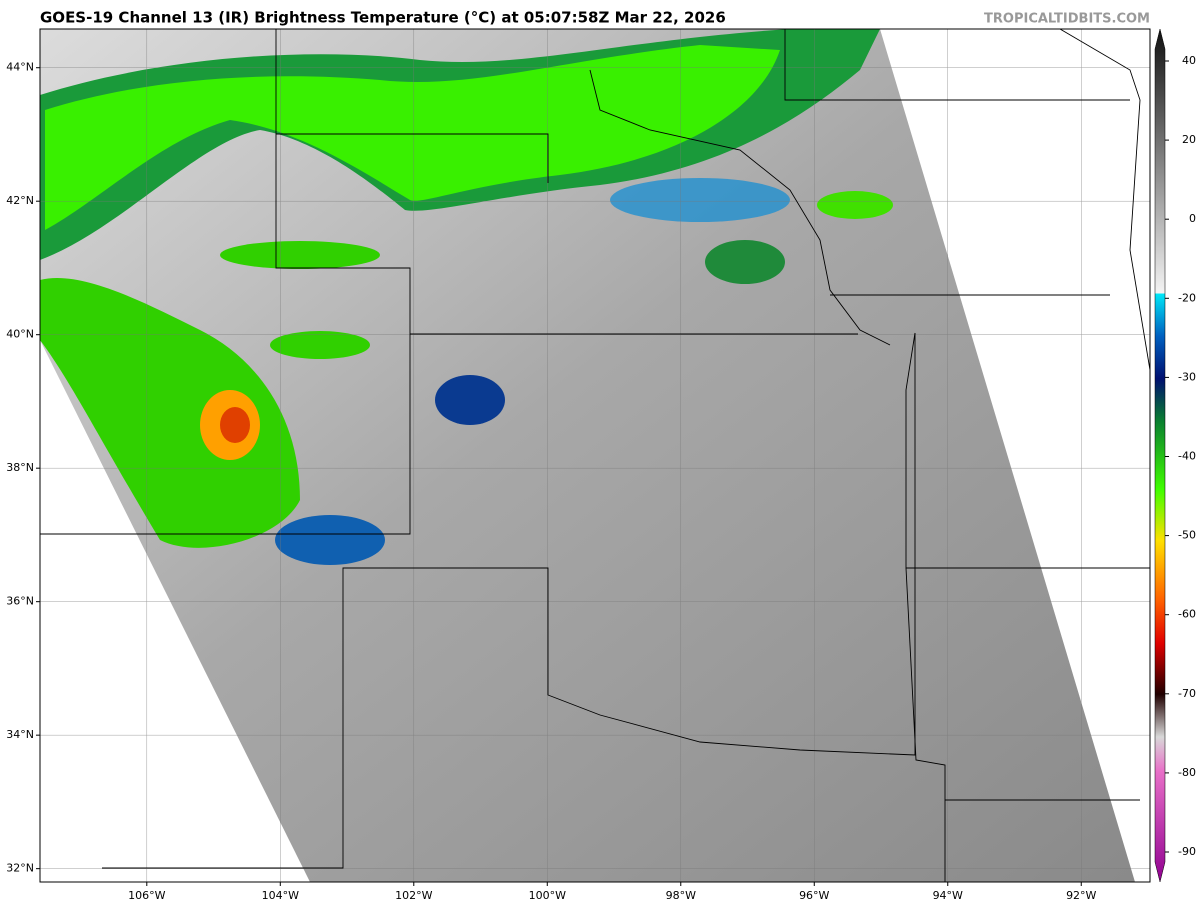 Image resolution: width=1200 pixels, height=910 pixels. What do you see at coordinates (1187, 614) in the screenshot?
I see `colorbar-label: -60` at bounding box center [1187, 614].